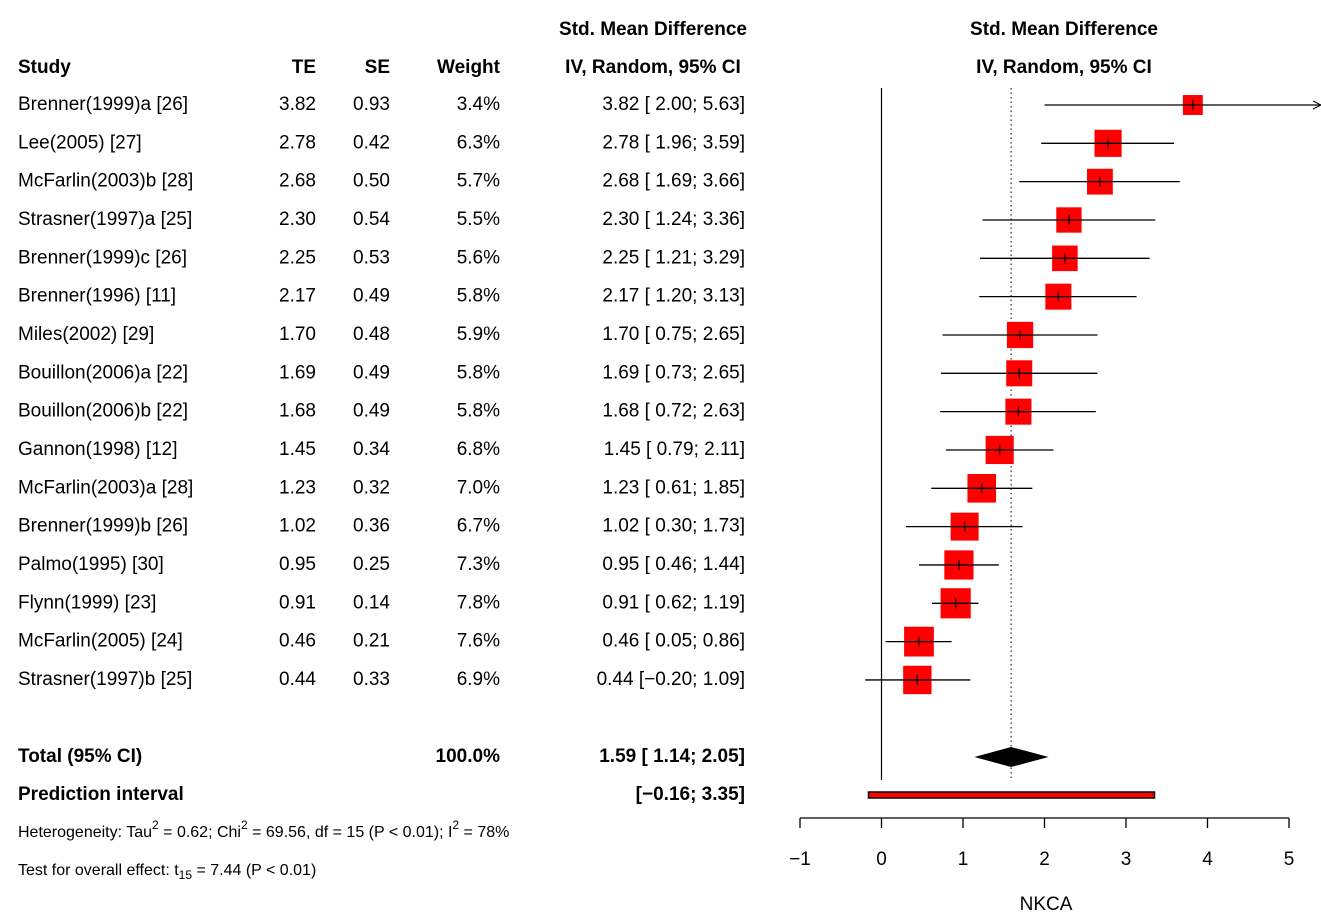  What do you see at coordinates (103, 372) in the screenshot?
I see `study-name: Bouillon(2006)a [22]` at bounding box center [103, 372].